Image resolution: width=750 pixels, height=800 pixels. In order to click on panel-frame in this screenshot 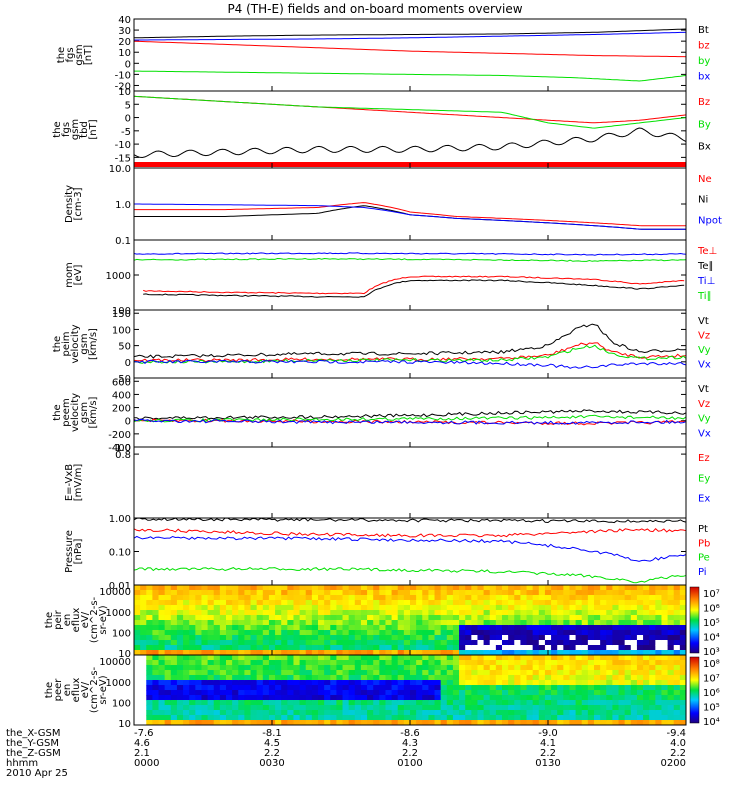, I will do `click(410, 55)`.